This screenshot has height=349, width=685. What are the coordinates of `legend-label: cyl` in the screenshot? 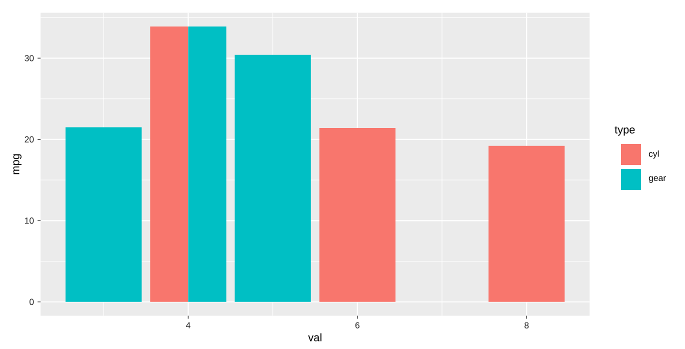 It's located at (653, 154).